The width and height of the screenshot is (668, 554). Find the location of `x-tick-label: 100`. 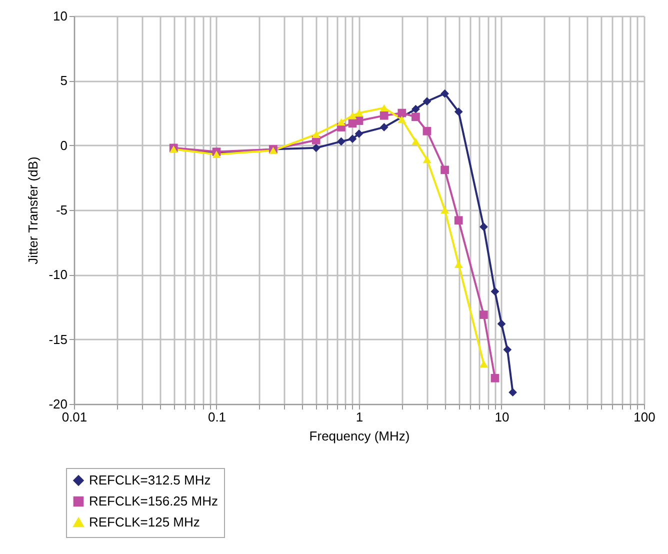

x-tick-label: 100 is located at coordinates (645, 417).